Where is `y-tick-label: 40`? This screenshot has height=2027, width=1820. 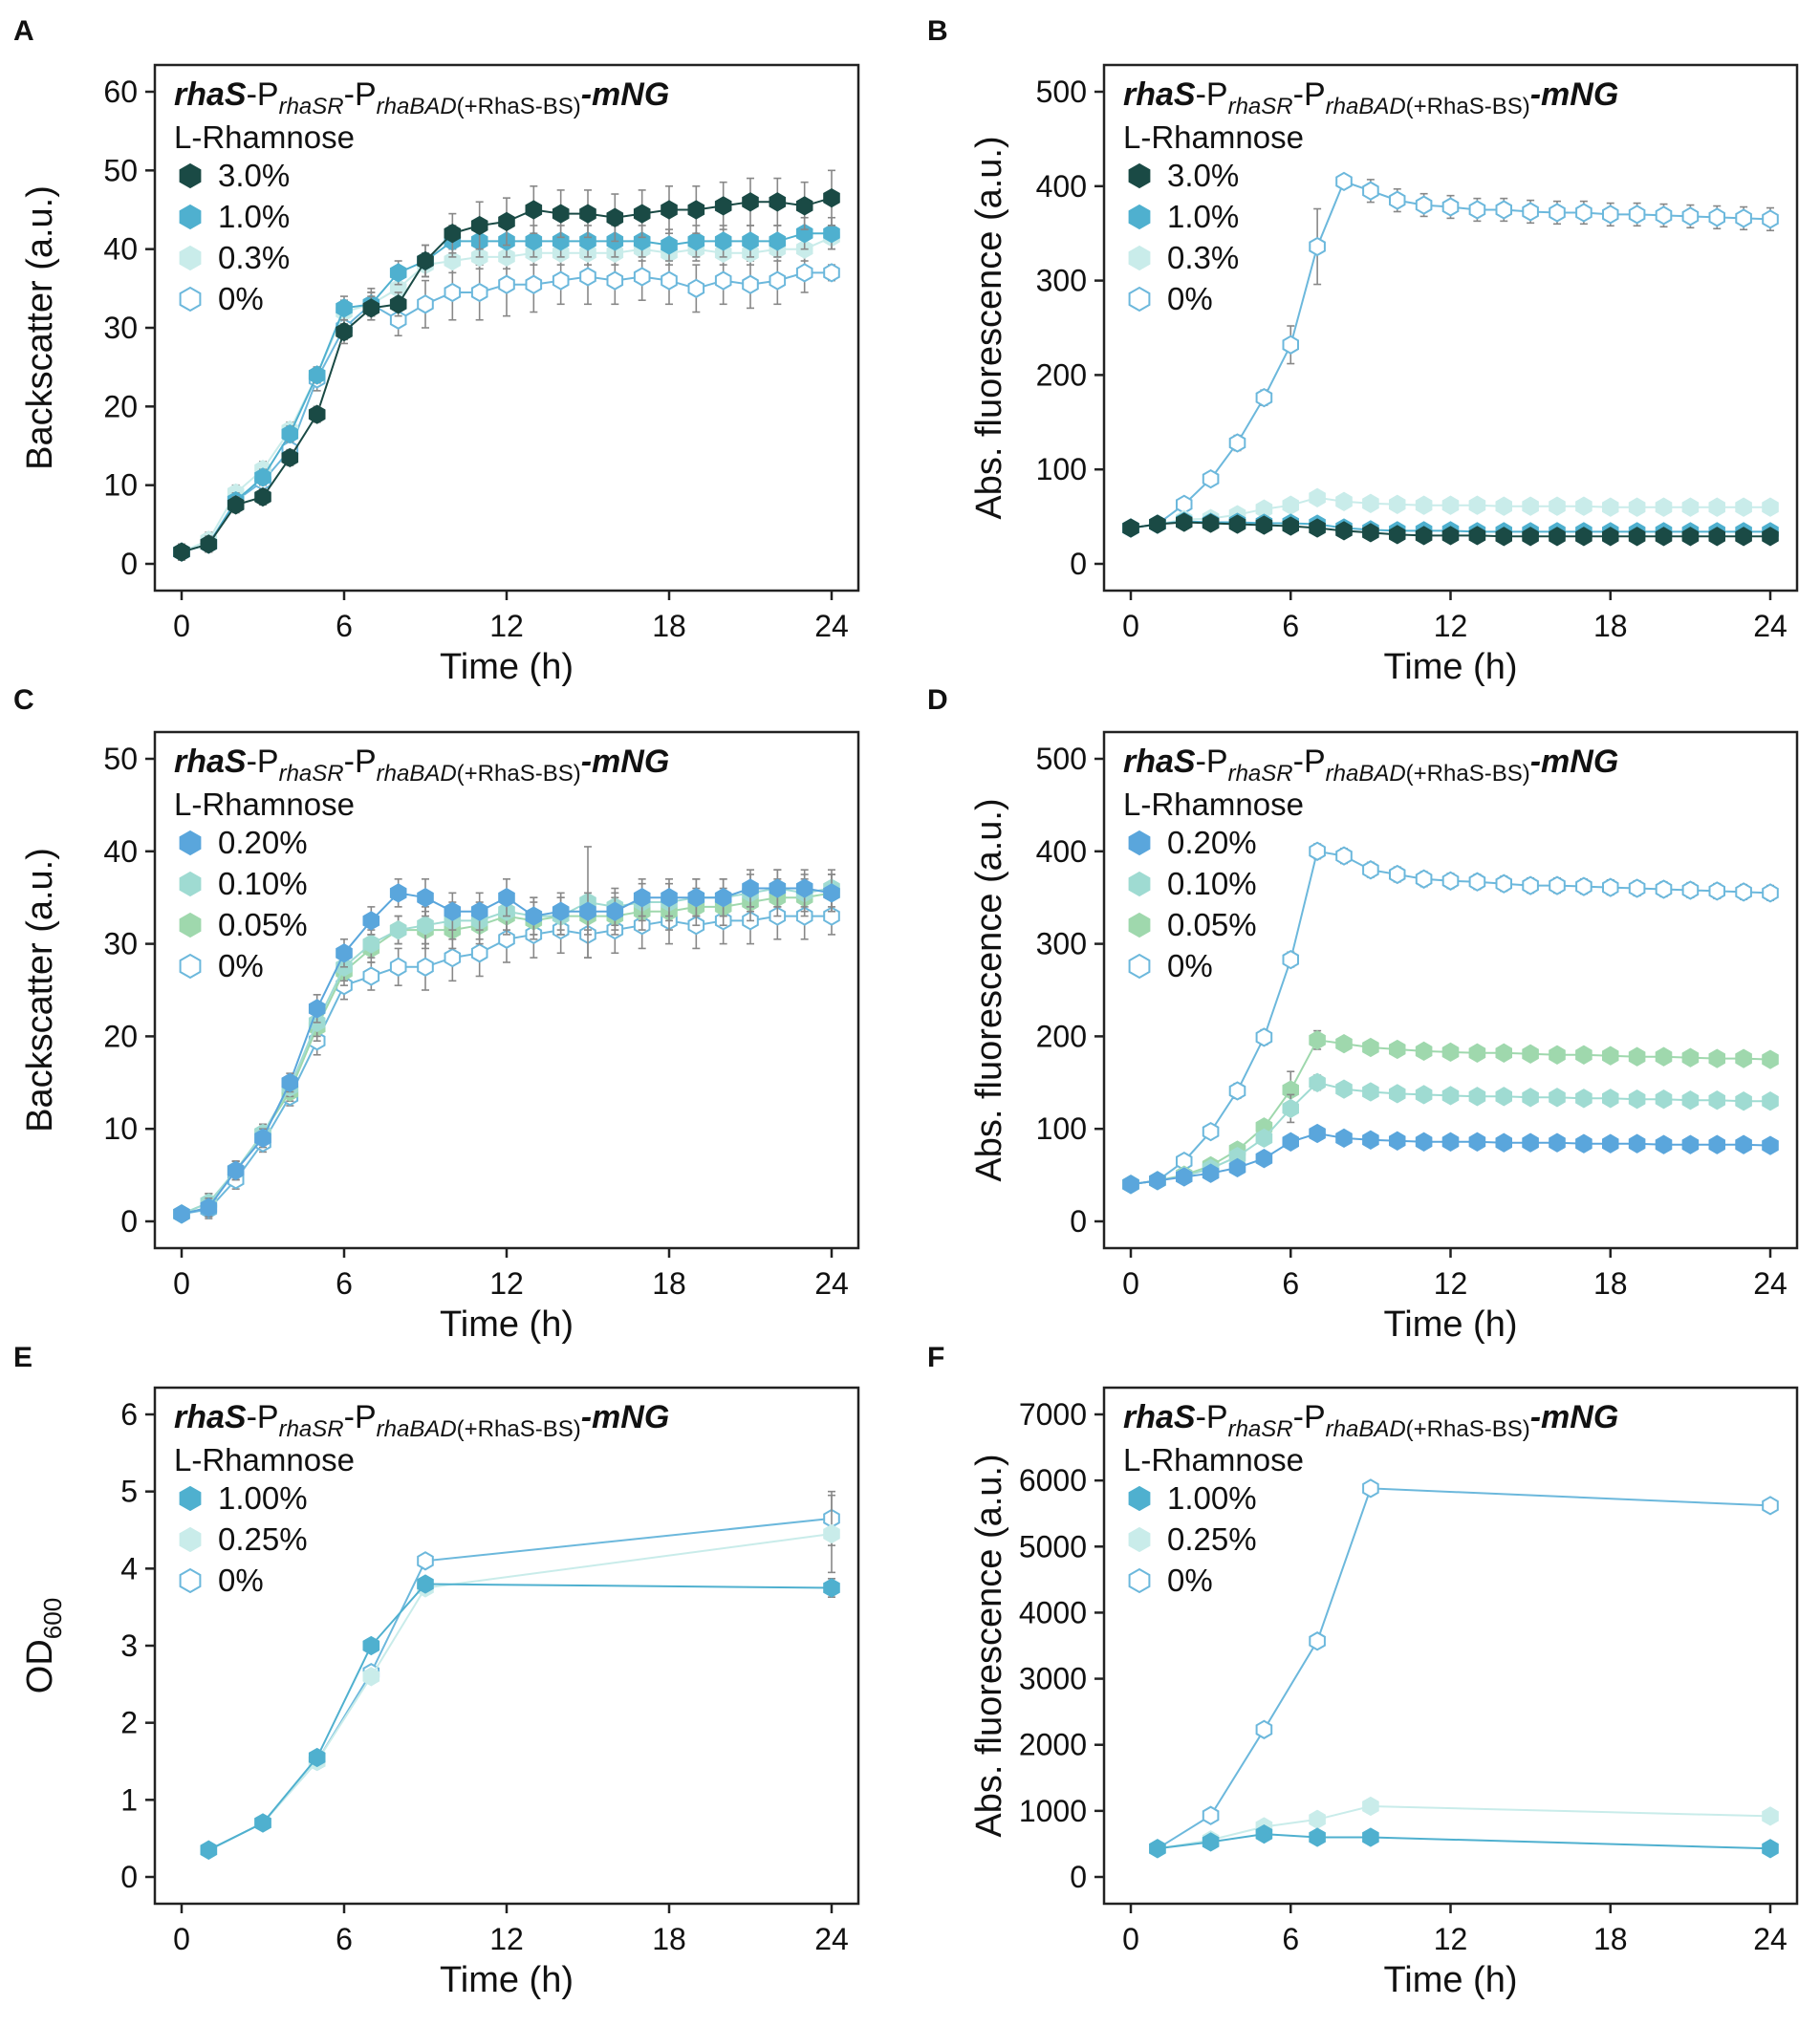
y-tick-label: 40 is located at coordinates (121, 851).